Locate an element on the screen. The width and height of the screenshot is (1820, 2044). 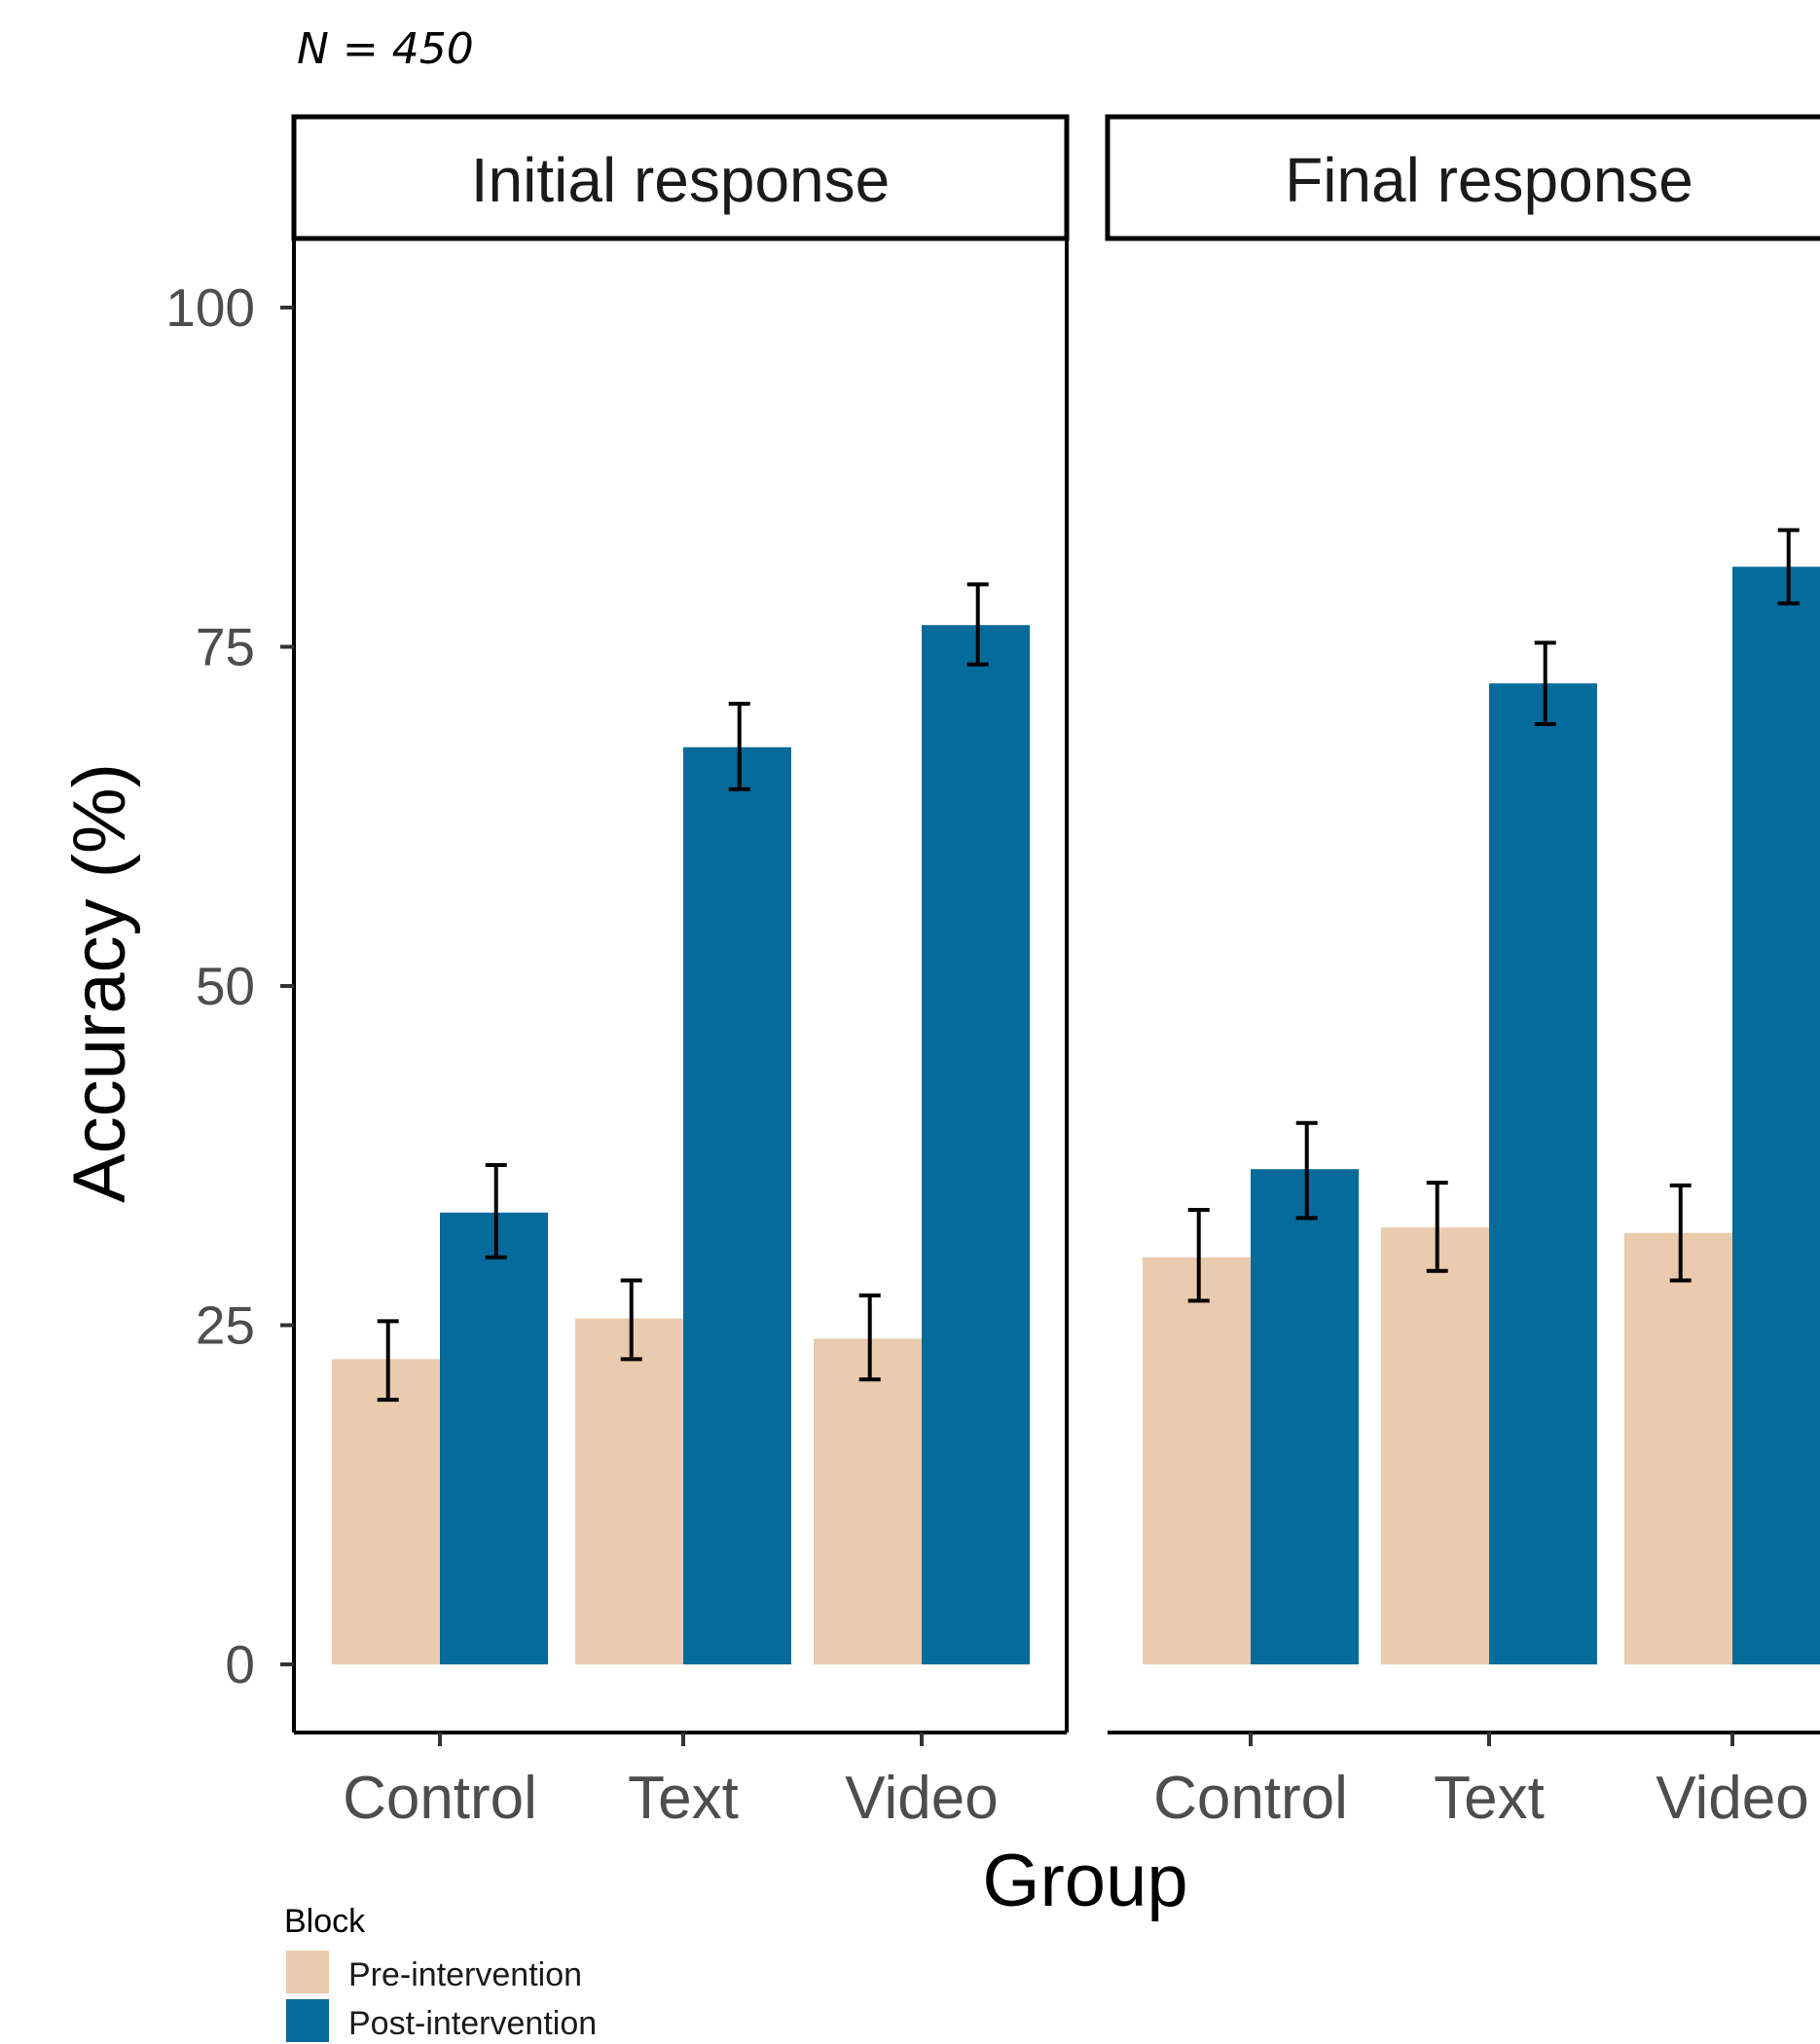
bar-final-response-text-post-intervention is located at coordinates (1543, 1174).